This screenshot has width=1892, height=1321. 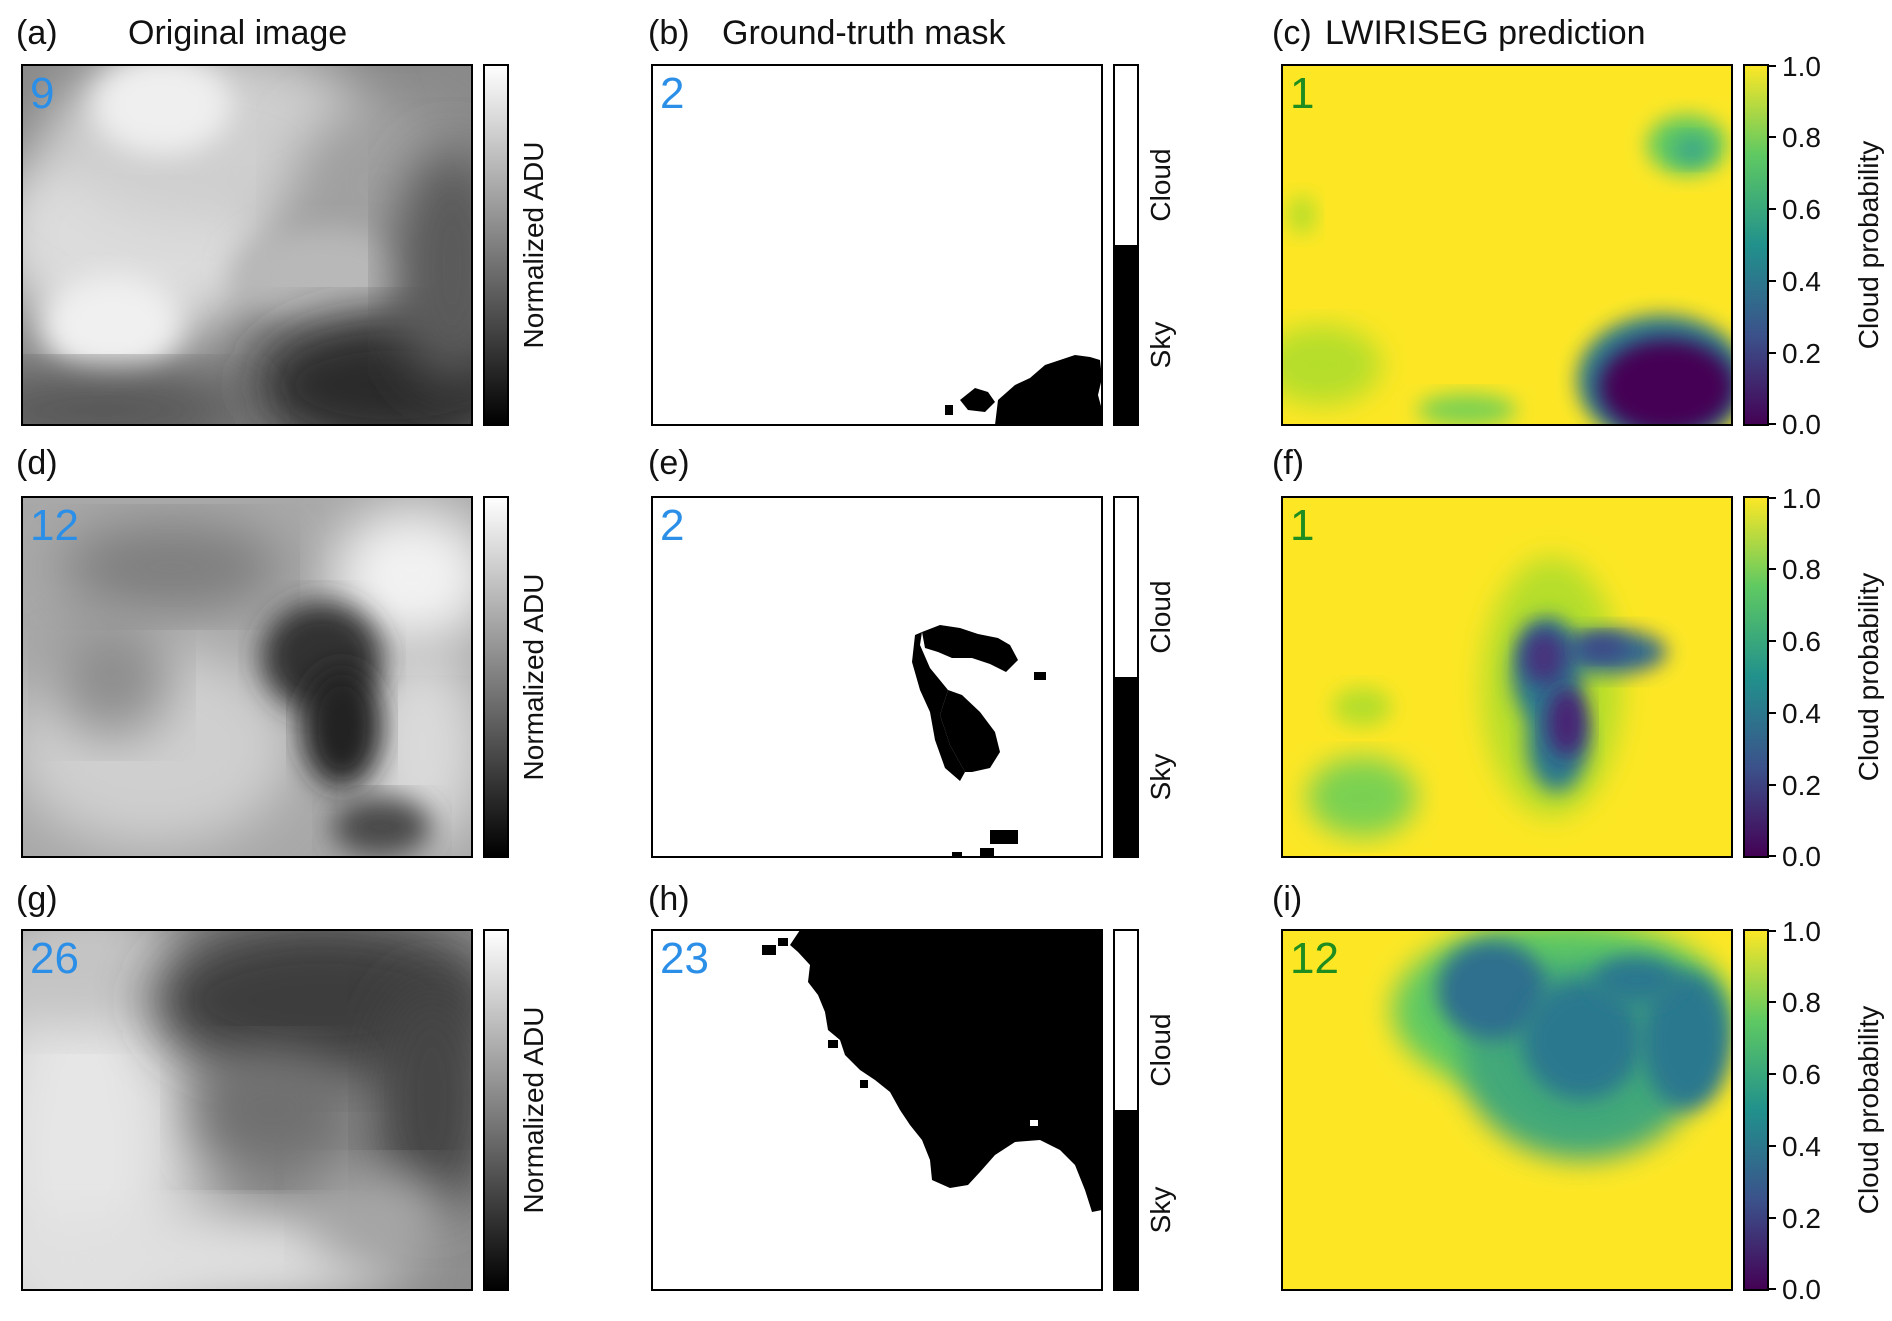 What do you see at coordinates (37, 899) in the screenshot?
I see `panel-tag-g: (g)` at bounding box center [37, 899].